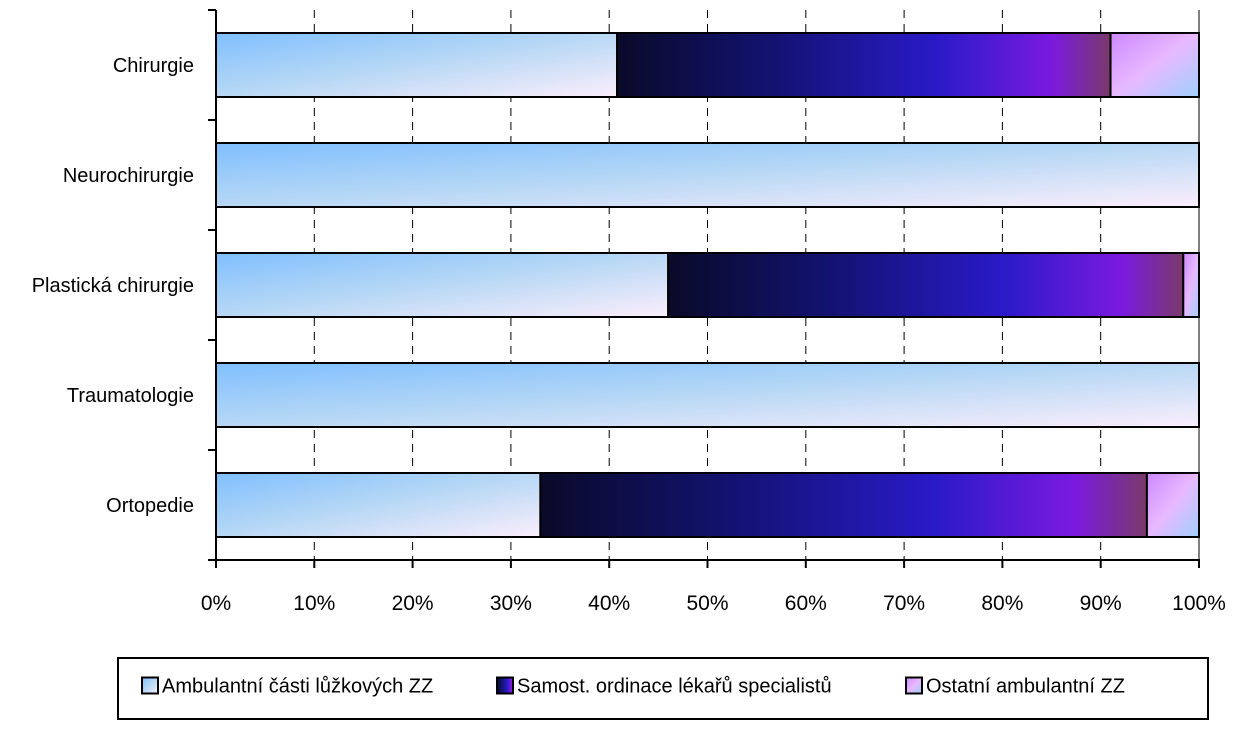 This screenshot has height=756, width=1234. Describe the element at coordinates (511, 603) in the screenshot. I see `x-tick-label: 30%` at that location.